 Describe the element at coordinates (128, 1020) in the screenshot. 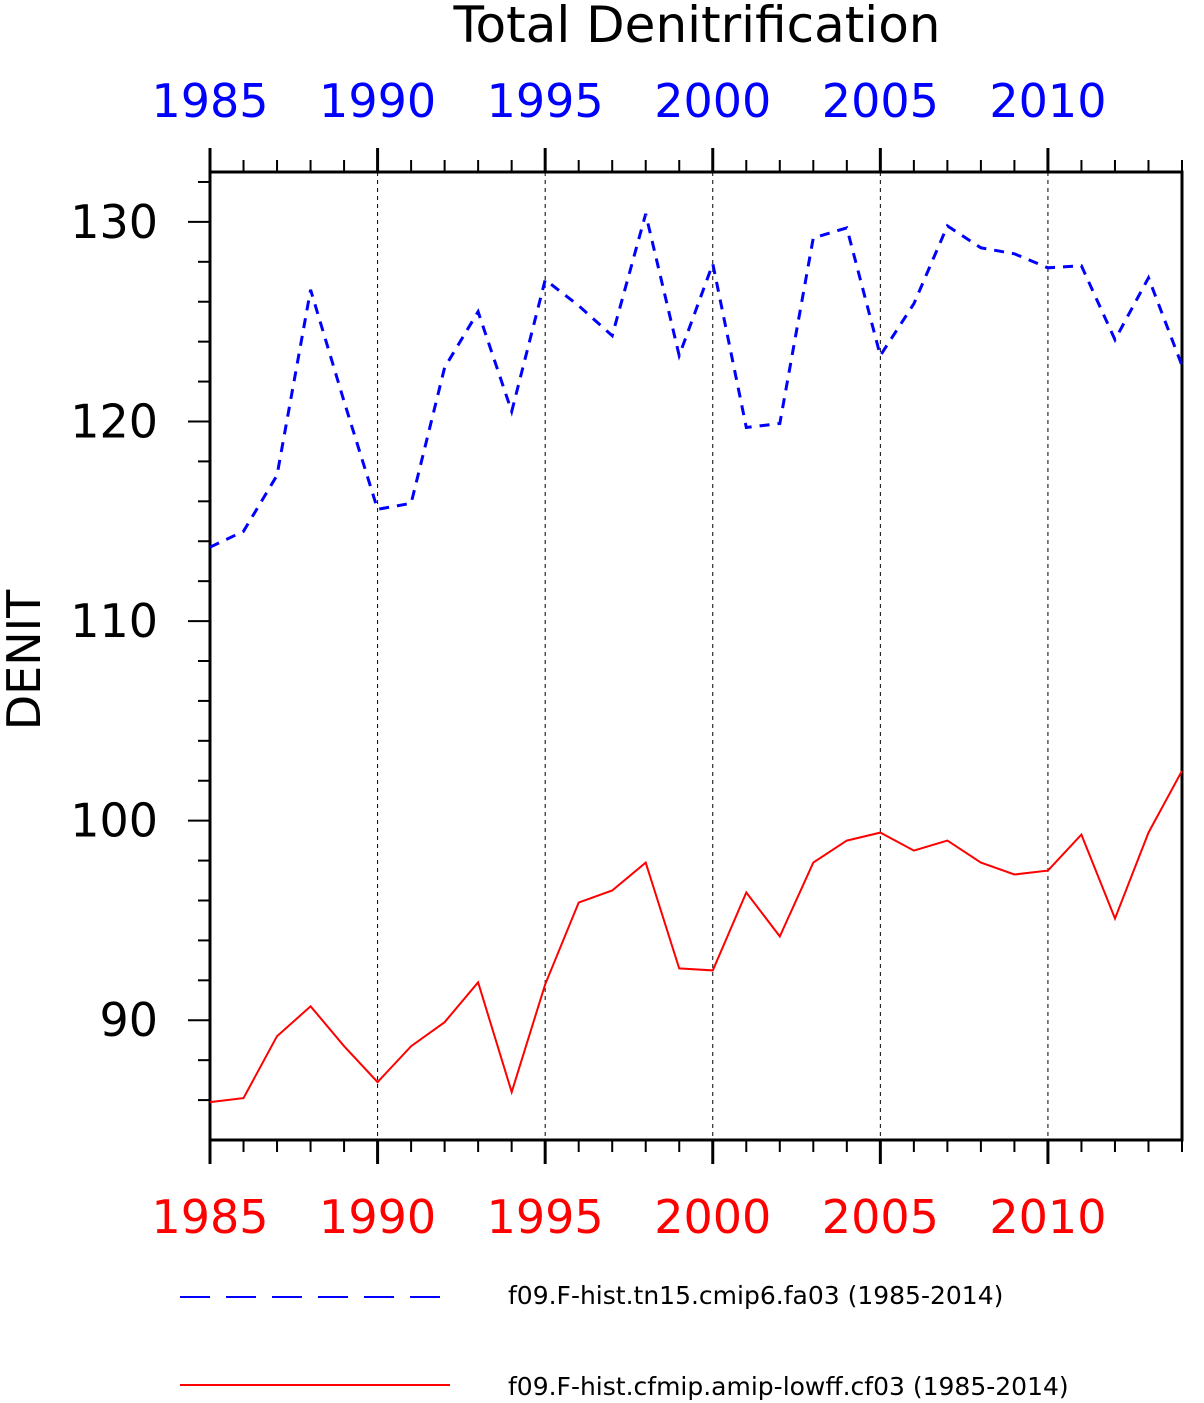

I see `y-tick-label-90: 90` at that location.